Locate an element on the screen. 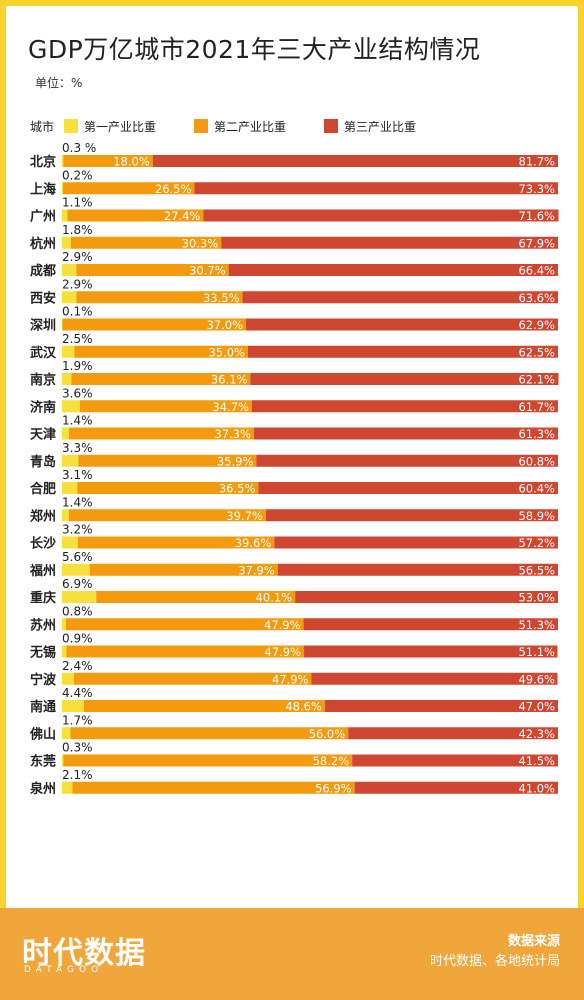 This screenshot has height=1000, width=584. data-label-primary: 1.1% is located at coordinates (77, 203).